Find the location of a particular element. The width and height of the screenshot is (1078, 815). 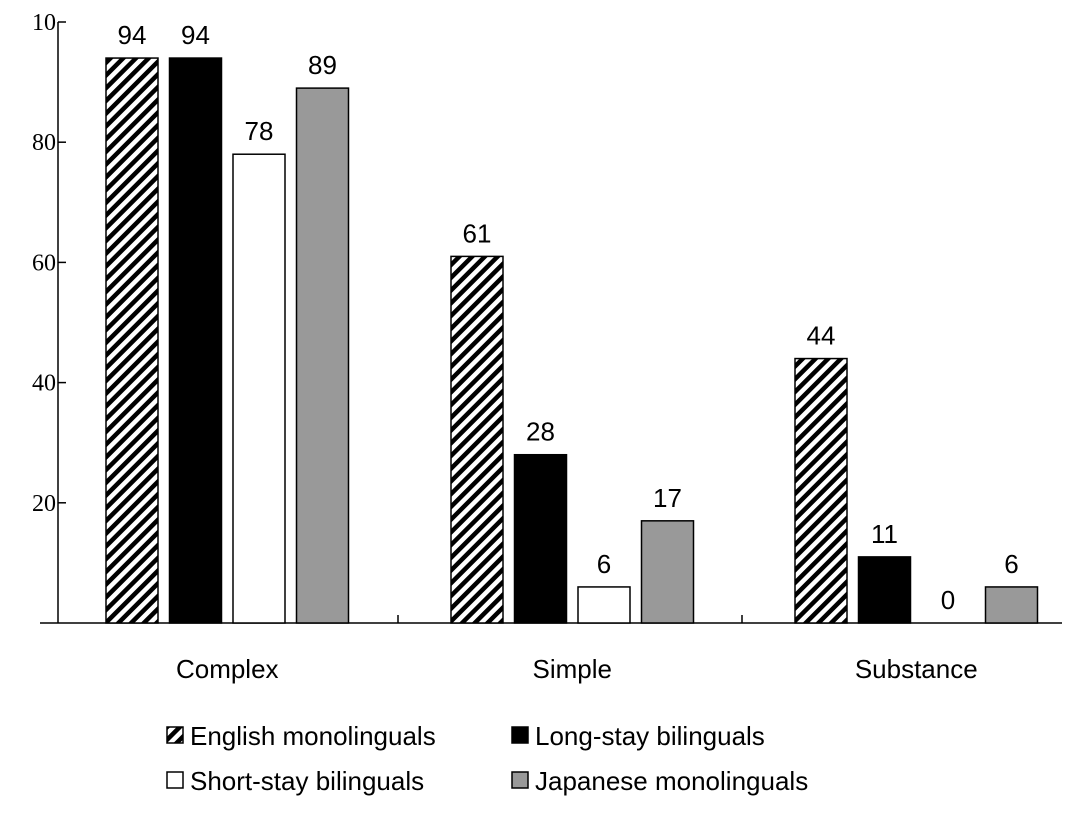

data-label: 11 is located at coordinates (884, 534).